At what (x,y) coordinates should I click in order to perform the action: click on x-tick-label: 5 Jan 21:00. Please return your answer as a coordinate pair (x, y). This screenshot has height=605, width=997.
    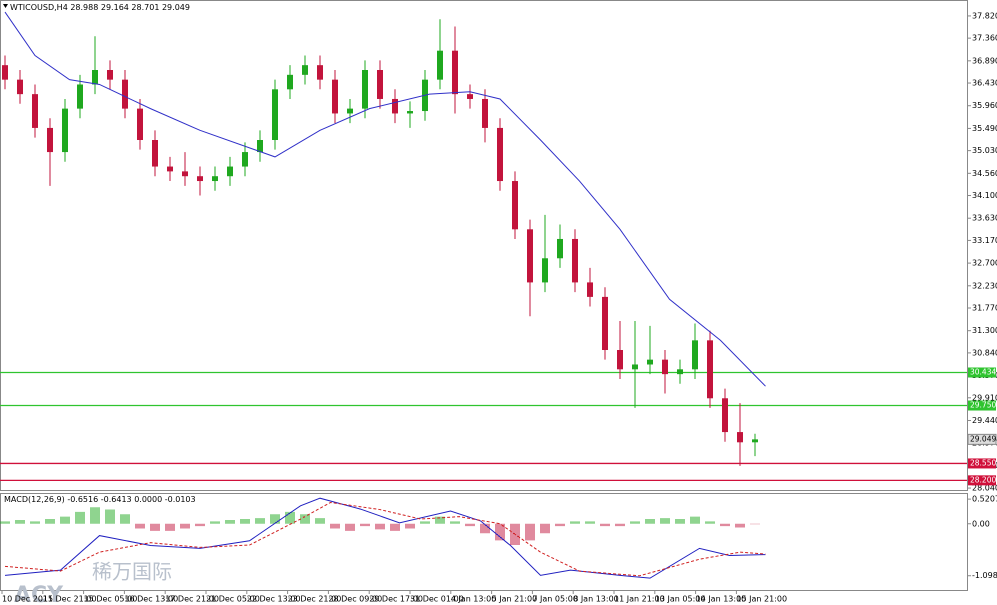
    Looking at the image, I should click on (515, 599).